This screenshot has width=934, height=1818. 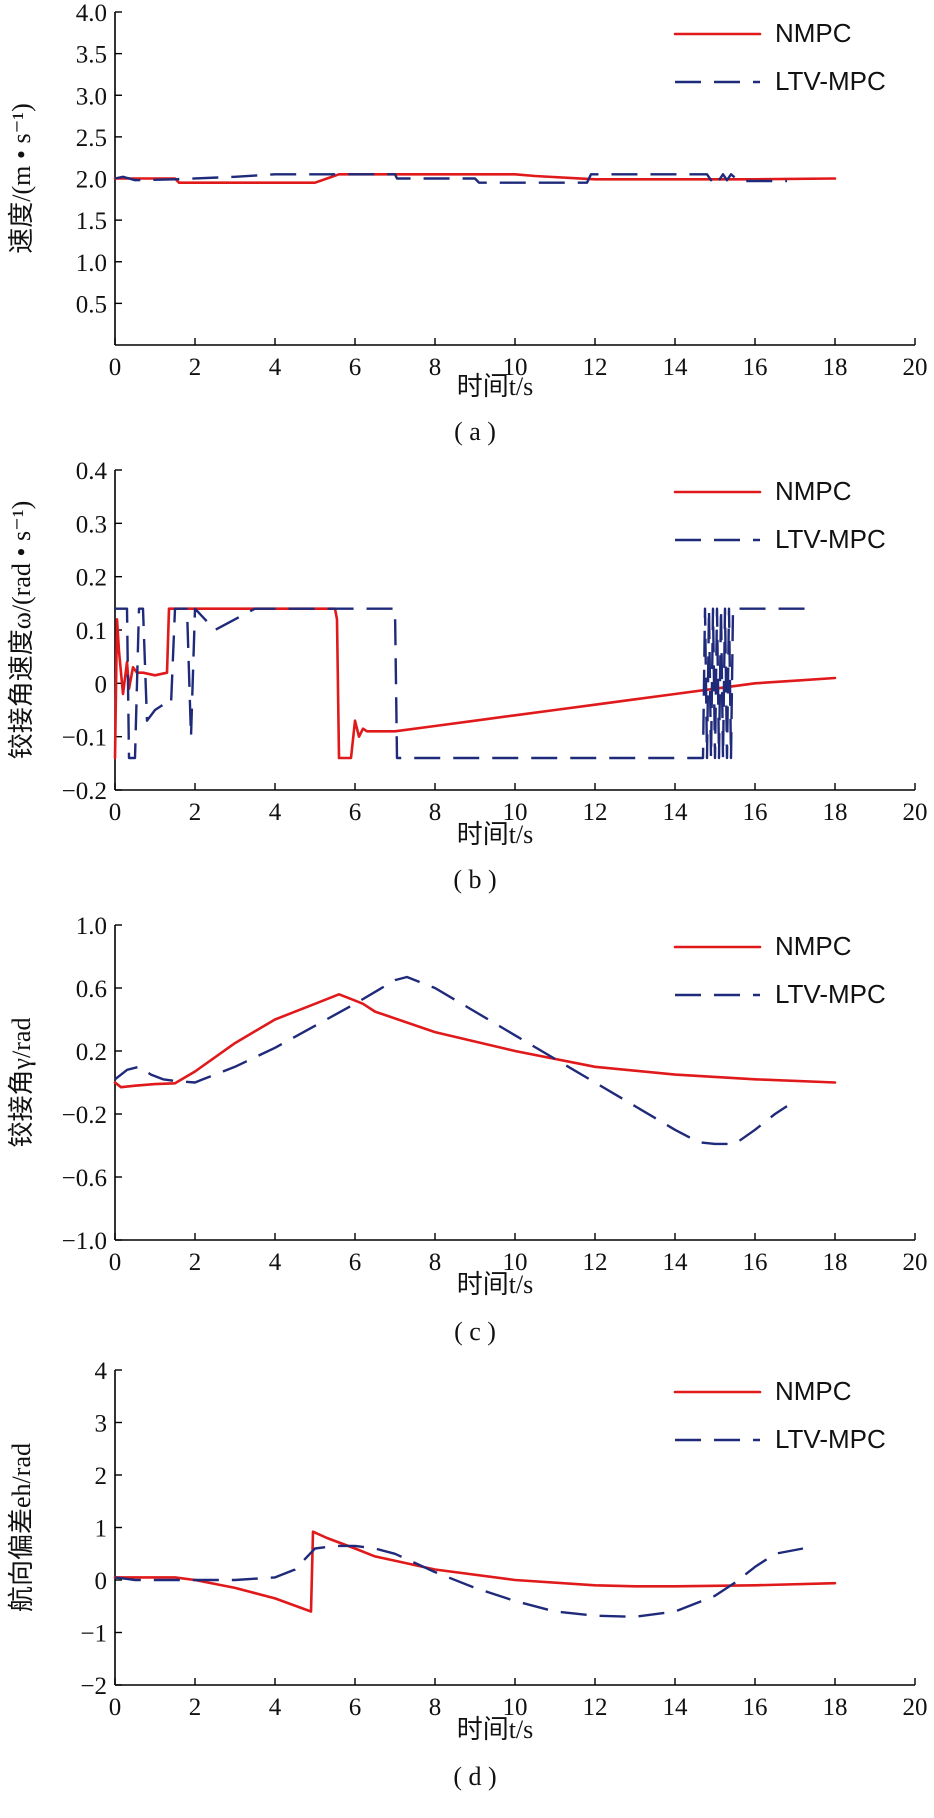 I want to click on y-tick-label: 3.0, so click(x=91, y=96).